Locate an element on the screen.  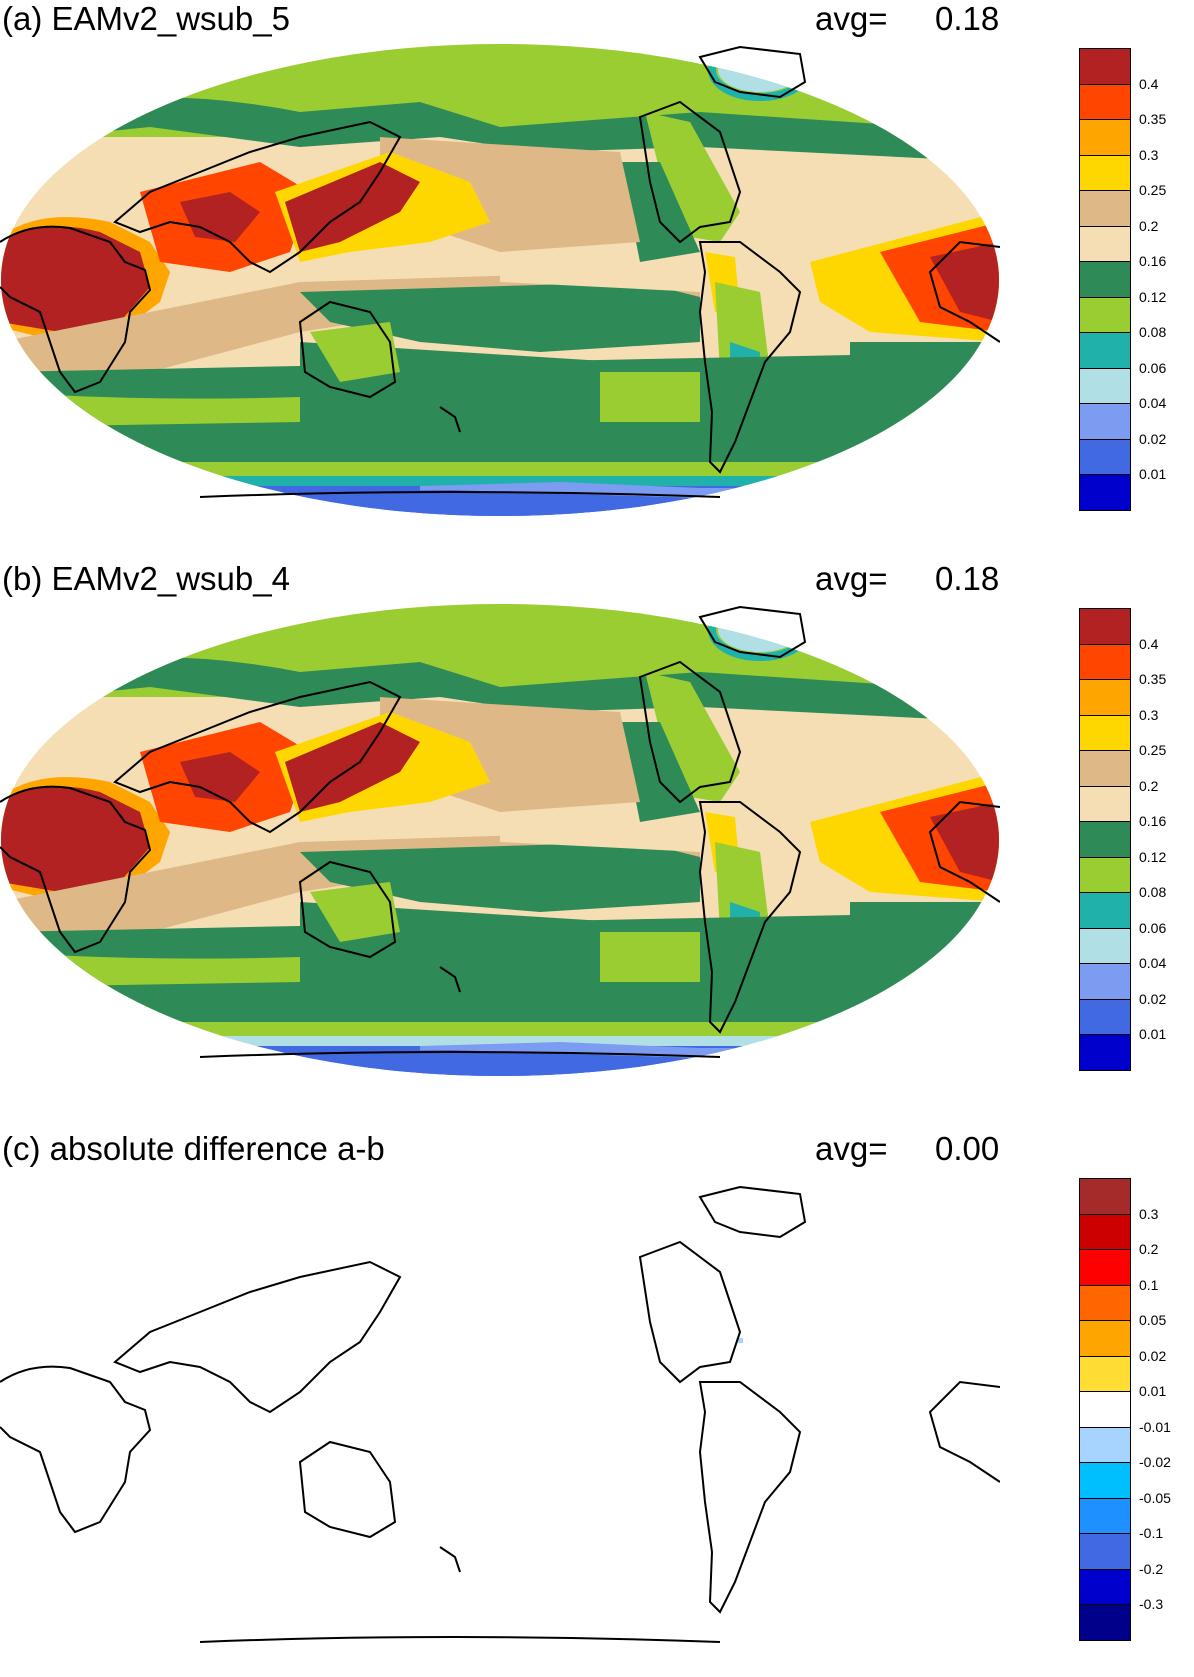
avg-value: 0.00 is located at coordinates (967, 1148).